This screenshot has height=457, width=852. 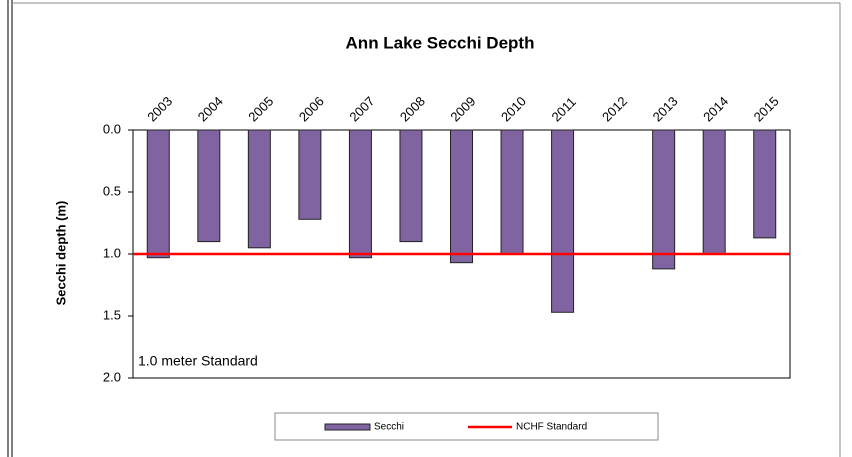 What do you see at coordinates (198, 361) in the screenshot?
I see `annotation: 1.0 meter Standard` at bounding box center [198, 361].